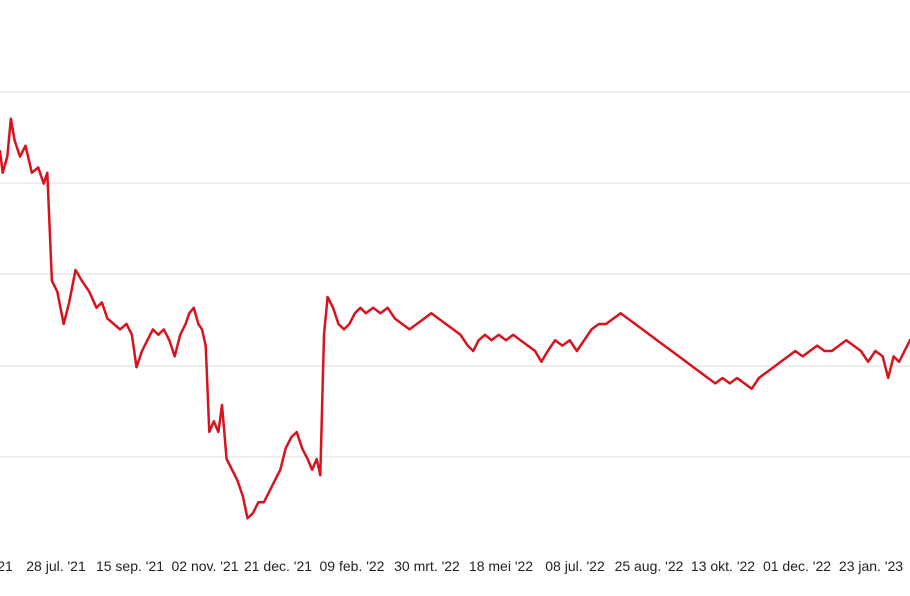 This screenshot has width=910, height=596. Describe the element at coordinates (797, 566) in the screenshot. I see `x-tick-label: 01 dec. '22` at that location.